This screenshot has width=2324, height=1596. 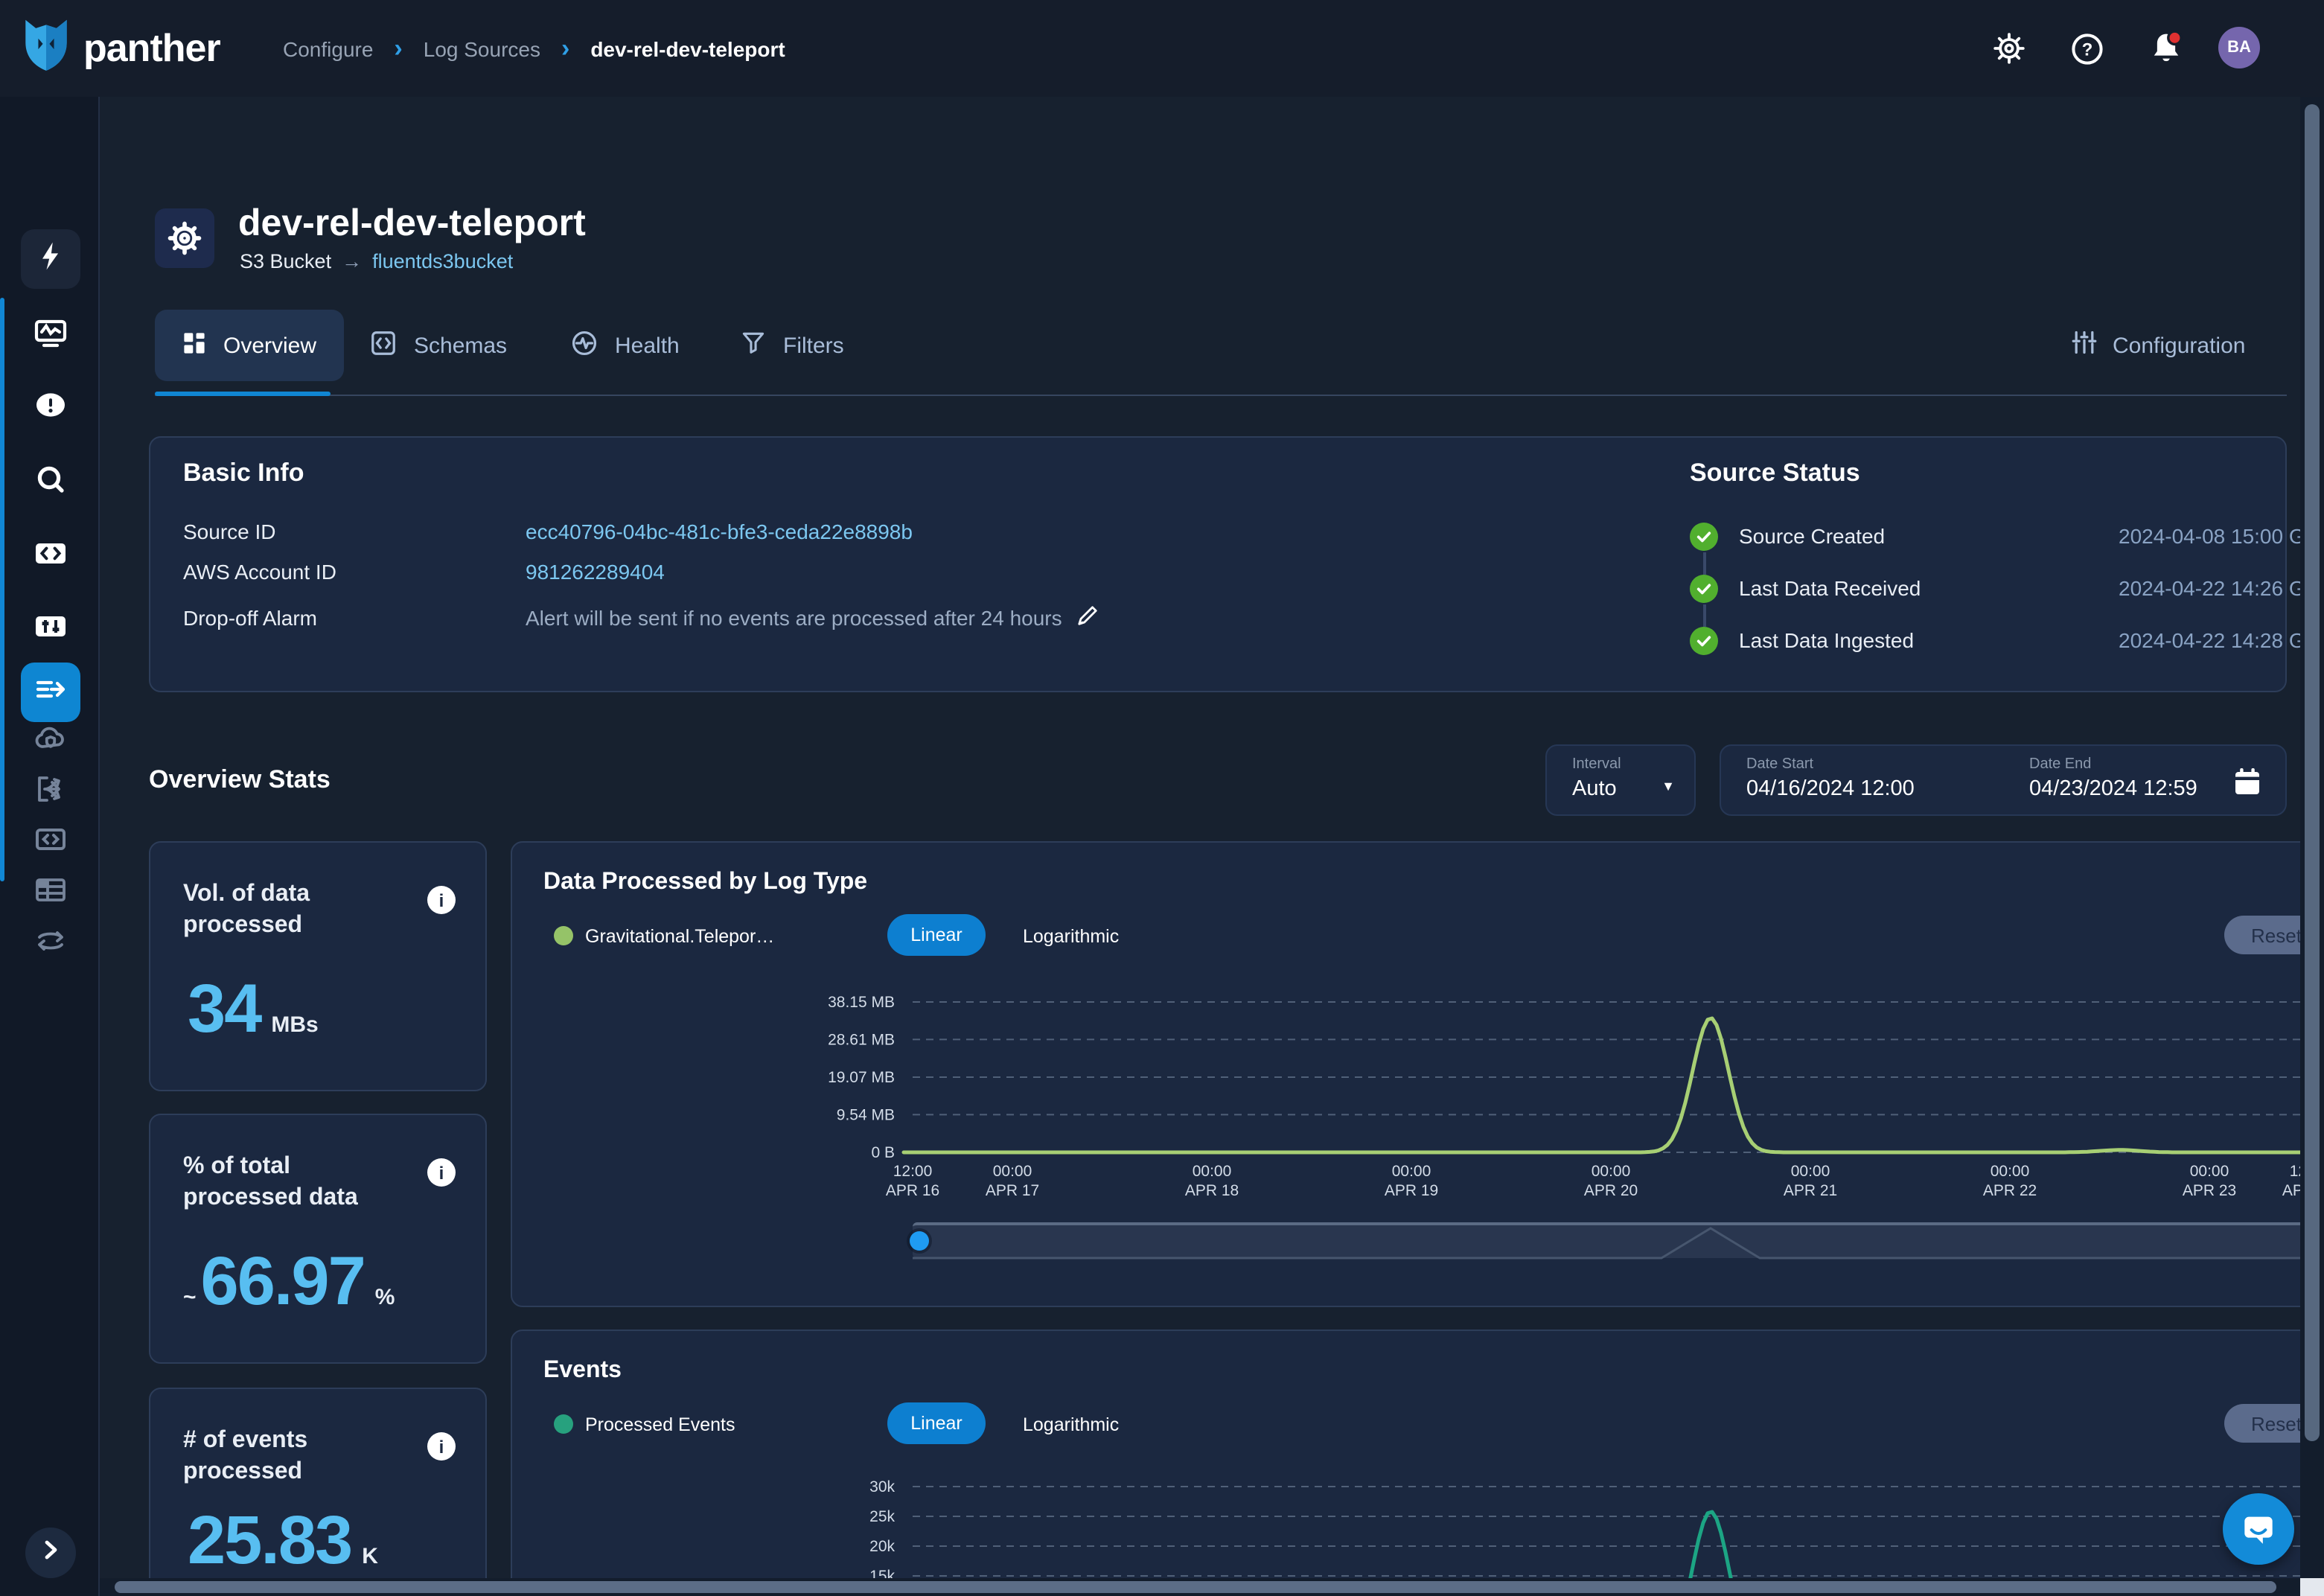 I want to click on settings-gear-icon, so click(x=2008, y=48).